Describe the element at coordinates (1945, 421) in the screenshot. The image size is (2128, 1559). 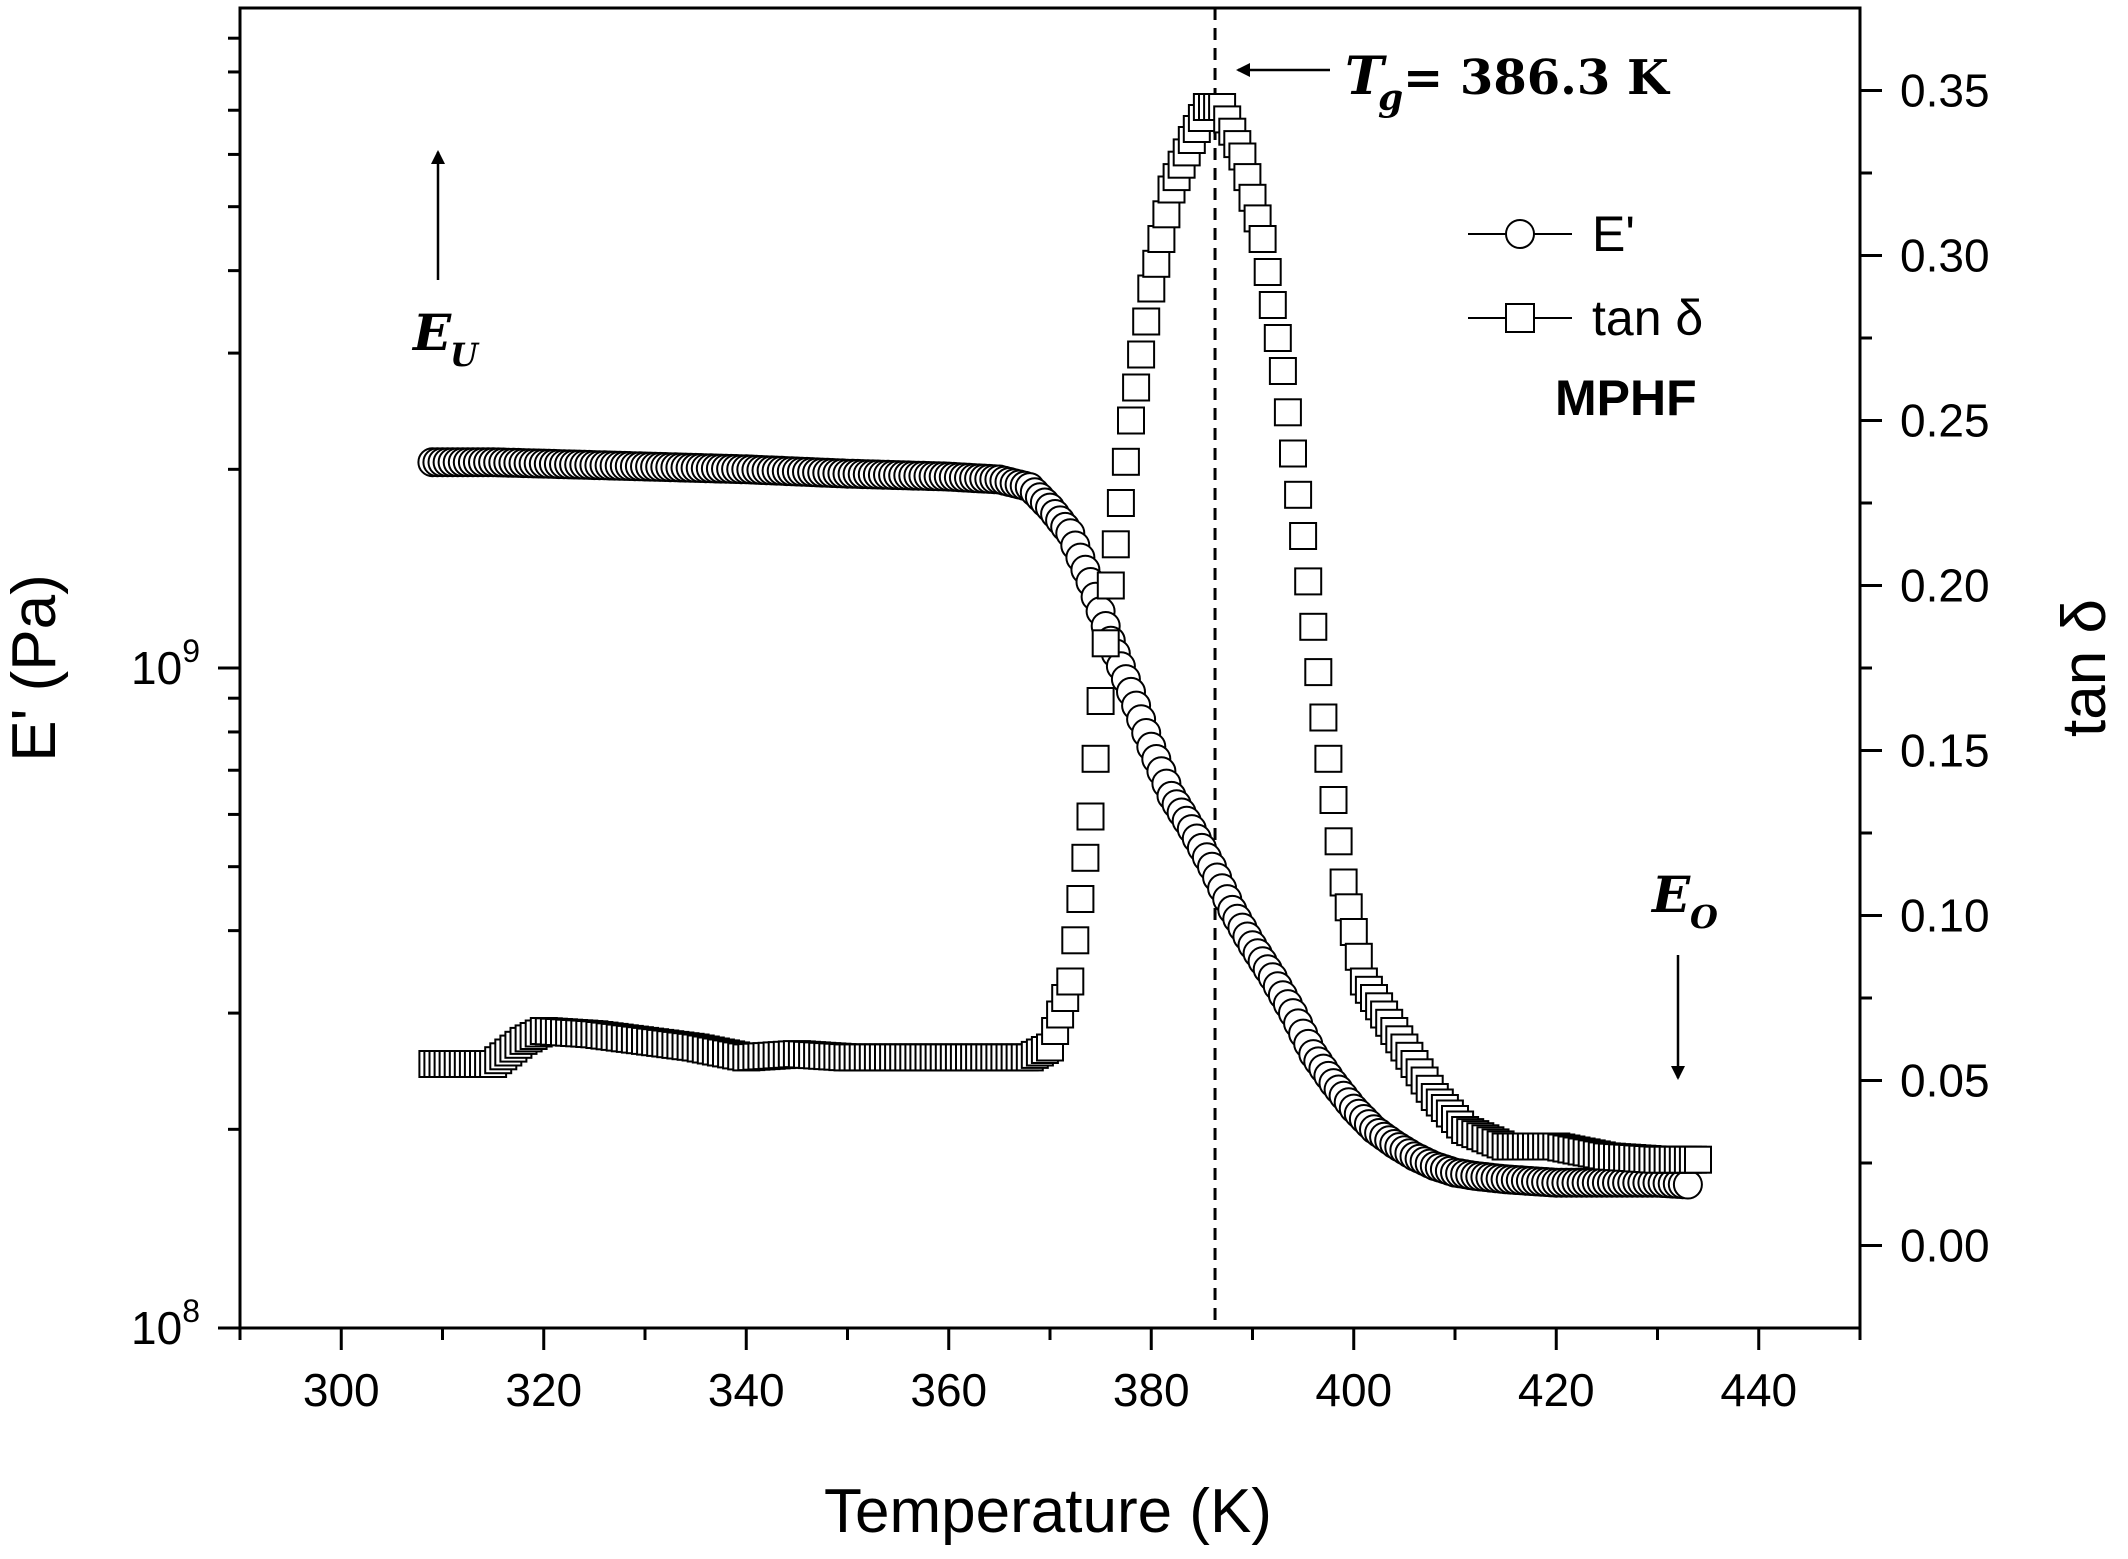
I see `y-right-tick-label: 0.25` at that location.